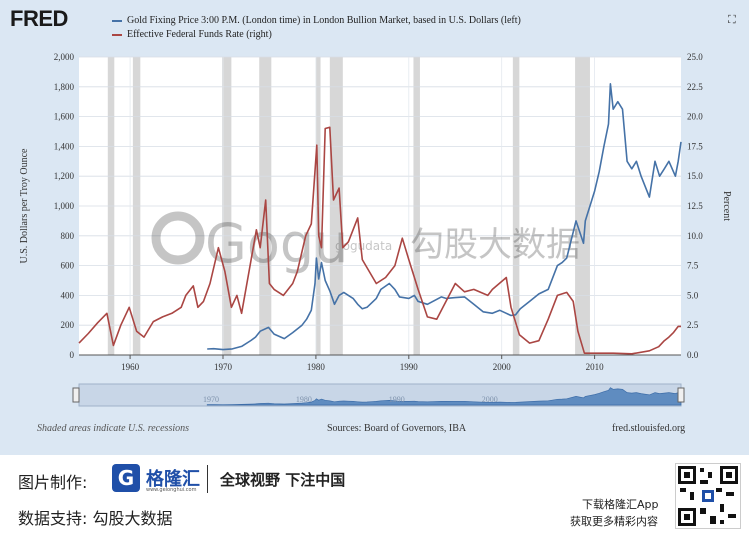 Image resolution: width=749 pixels, height=535 pixels. What do you see at coordinates (304, 399) in the screenshot?
I see `navigator-tick-label: 1980` at bounding box center [304, 399].